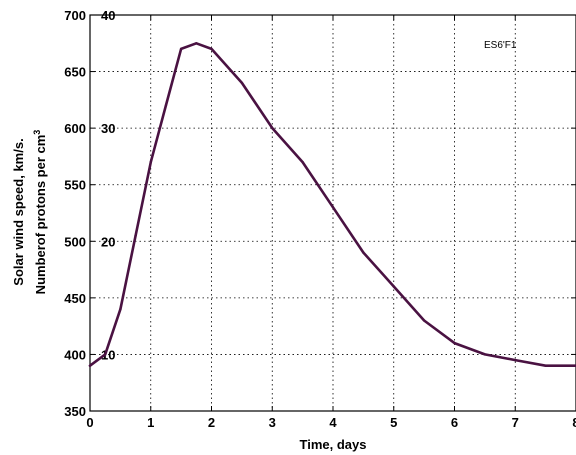 The image size is (576, 455). I want to click on y-tick-label: 650, so click(75, 72).